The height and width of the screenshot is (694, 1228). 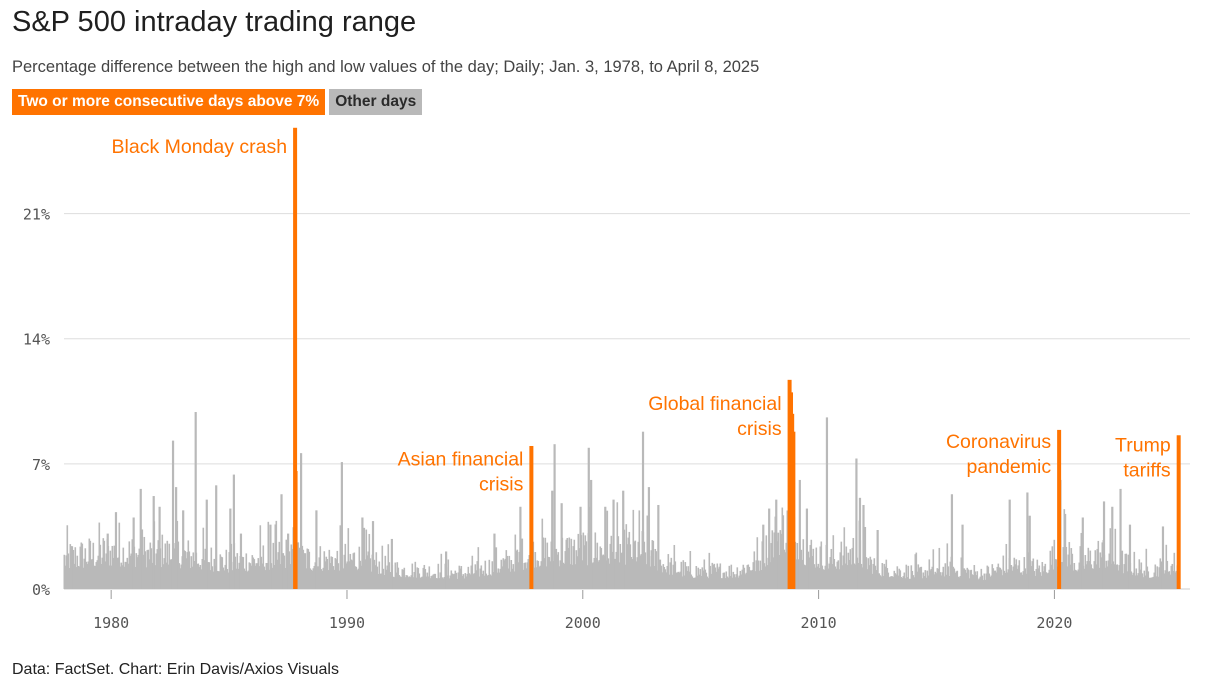 I want to click on y-axis: 0% 7% 14% 21%, so click(x=36, y=402).